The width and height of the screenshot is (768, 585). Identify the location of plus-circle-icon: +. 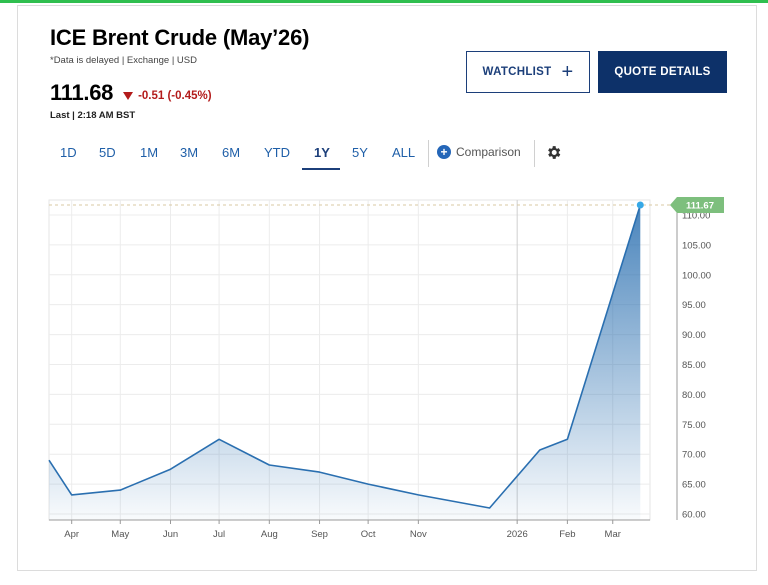
(444, 152).